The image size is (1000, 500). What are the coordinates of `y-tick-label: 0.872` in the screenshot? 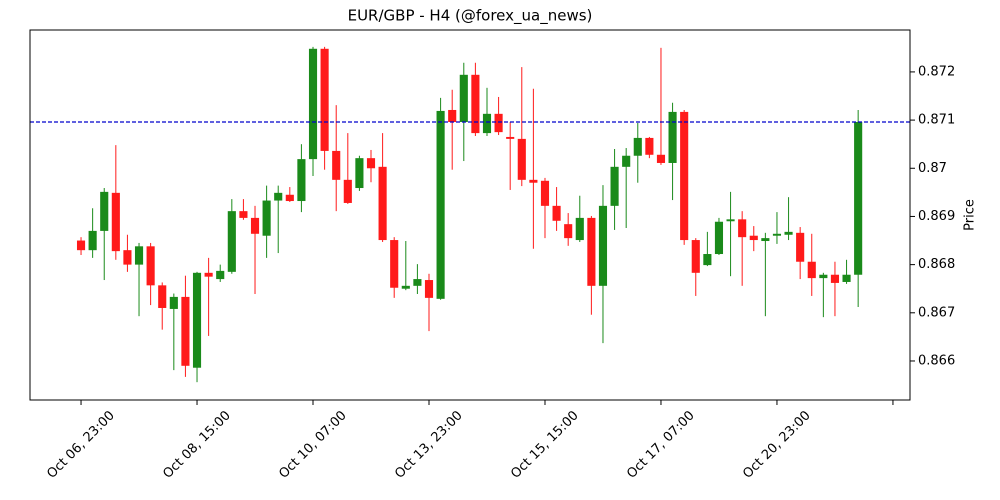 It's located at (936, 71).